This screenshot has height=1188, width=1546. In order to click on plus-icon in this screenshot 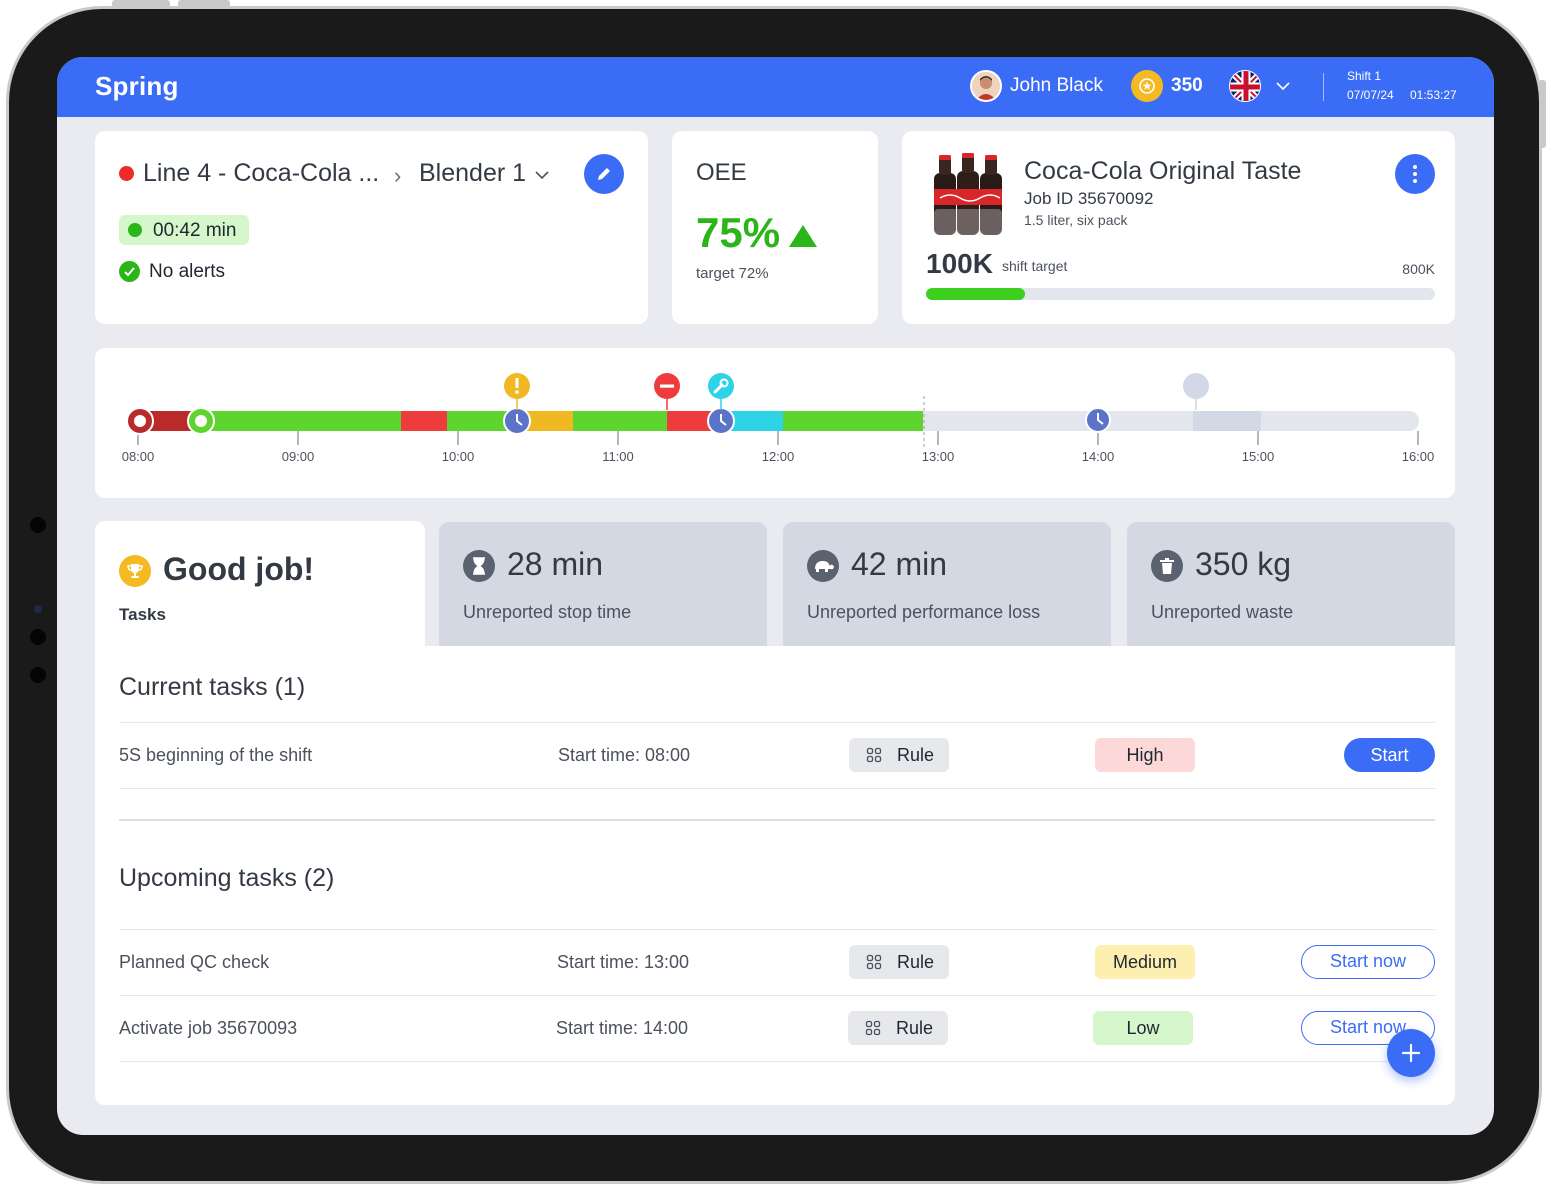, I will do `click(1411, 1053)`.